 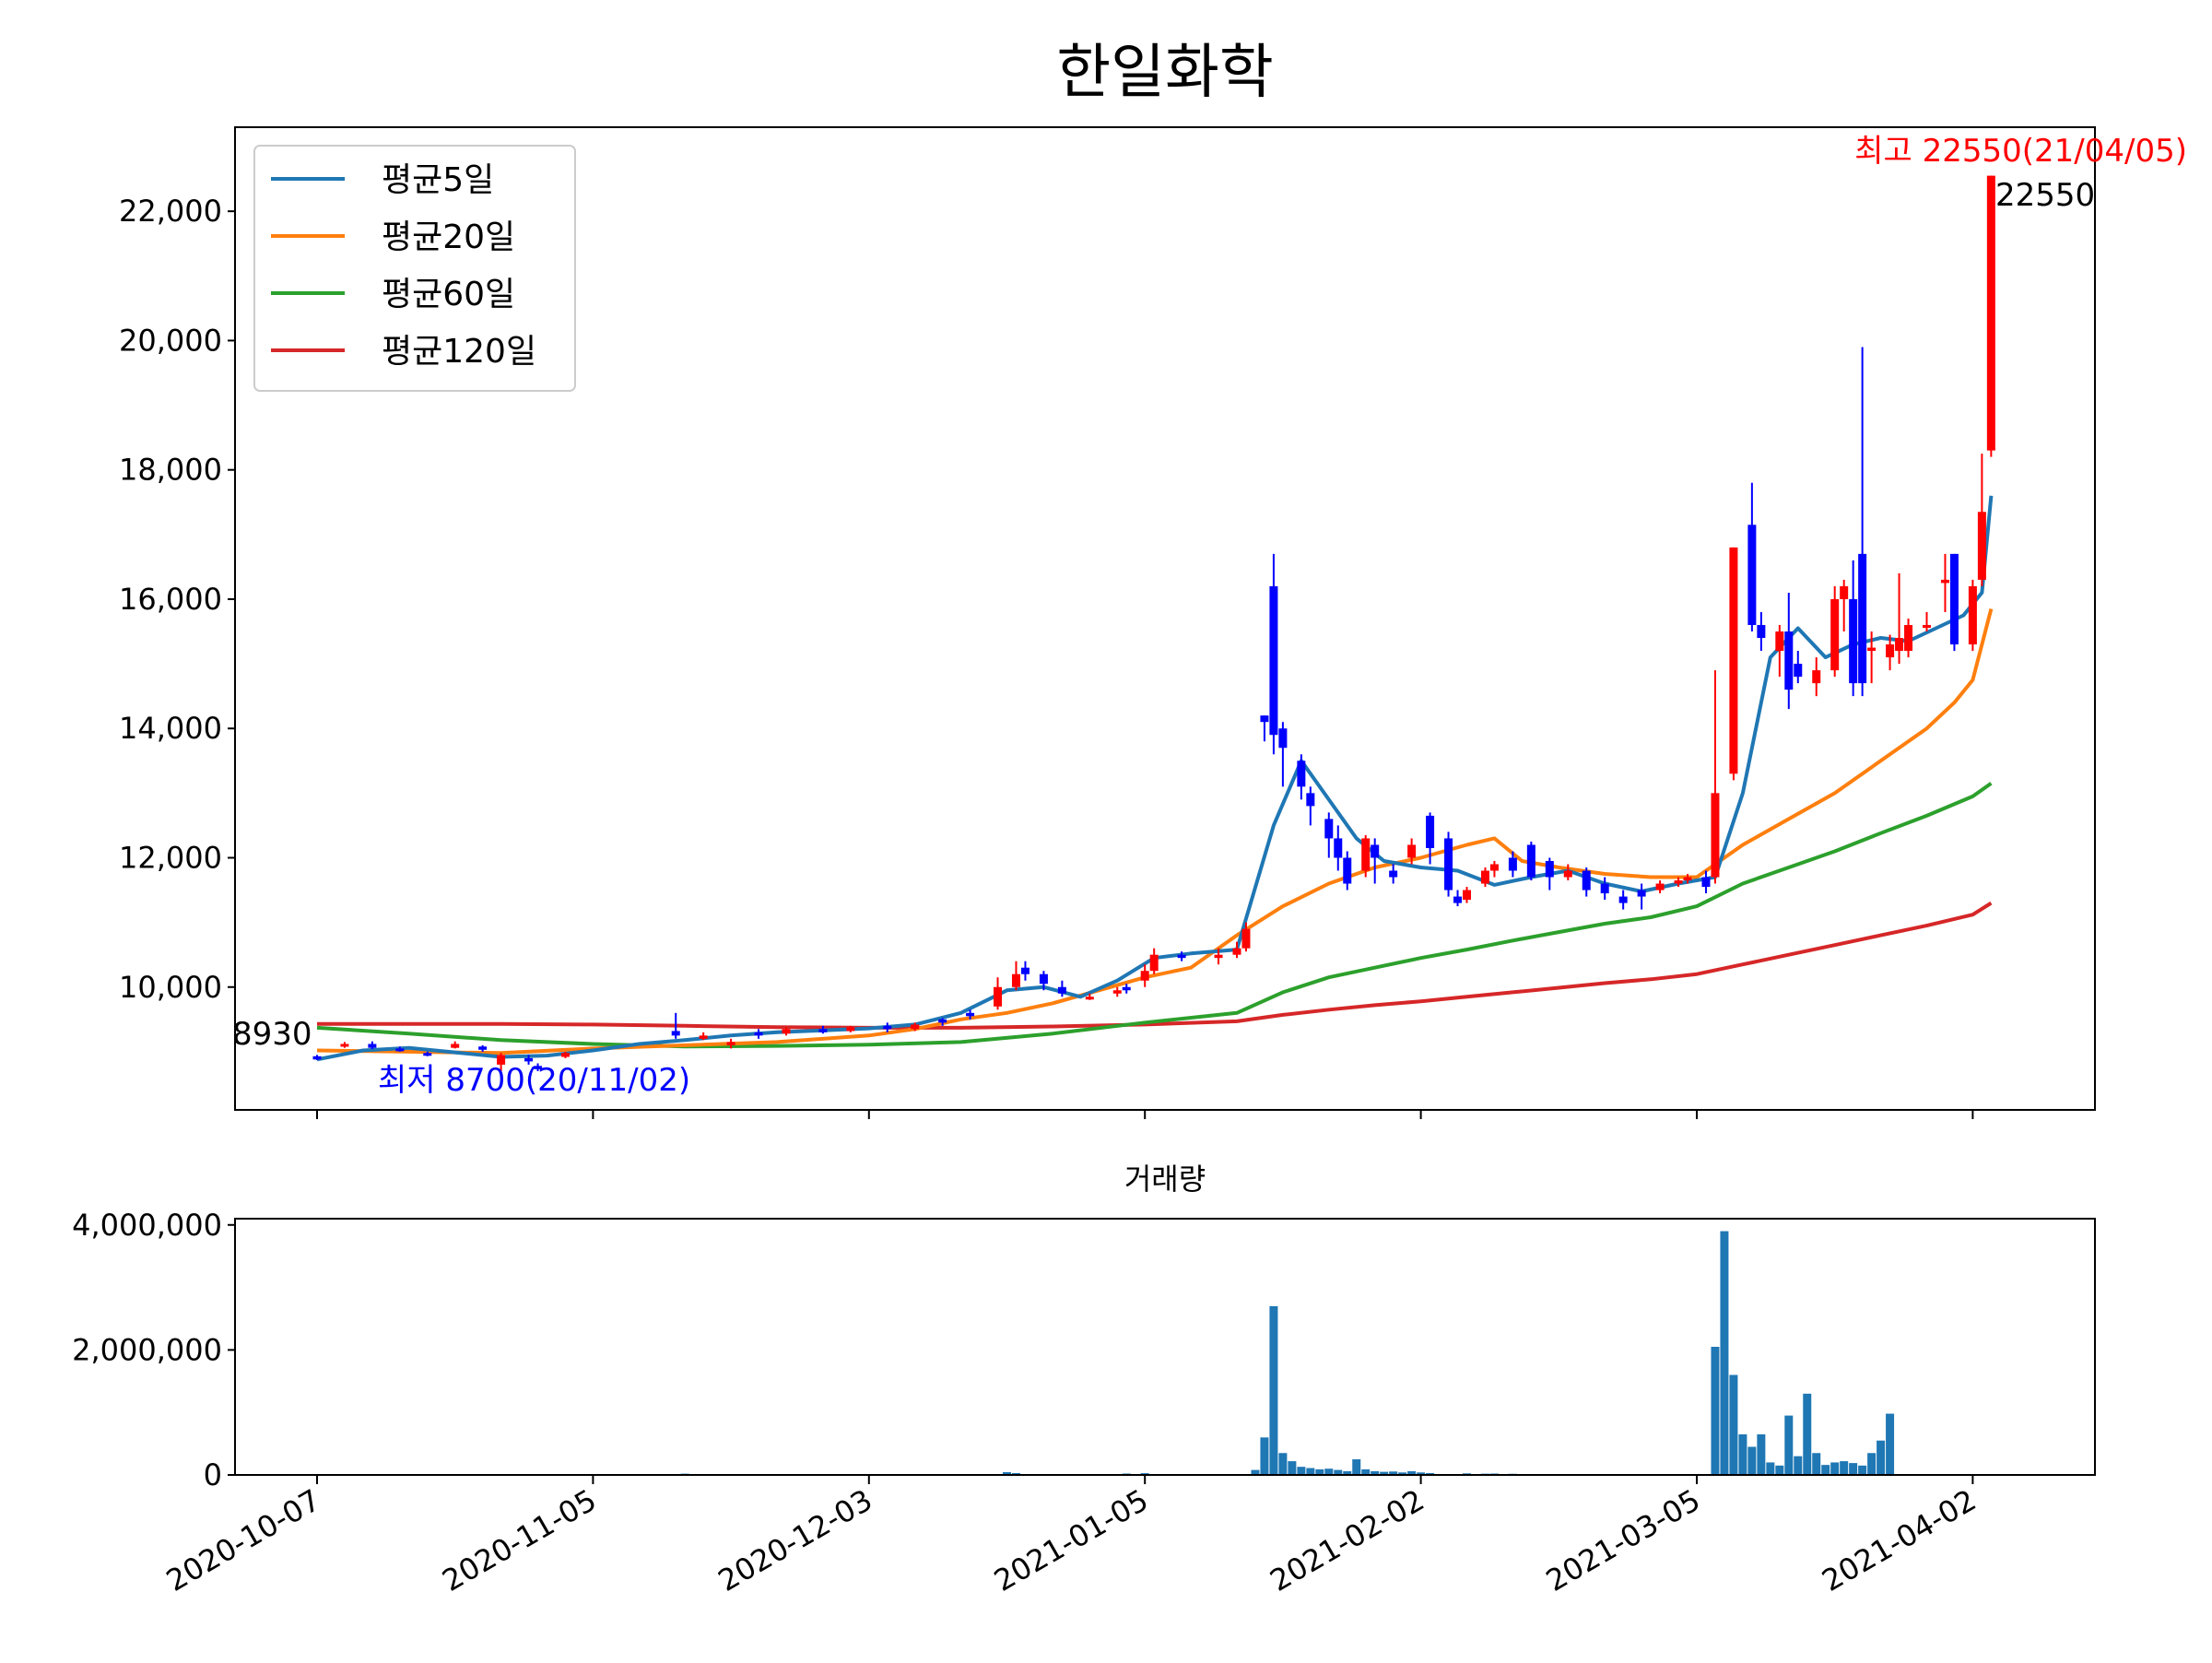 What do you see at coordinates (1165, 1179) in the screenshot?
I see `volume-chart-title: 거래량` at bounding box center [1165, 1179].